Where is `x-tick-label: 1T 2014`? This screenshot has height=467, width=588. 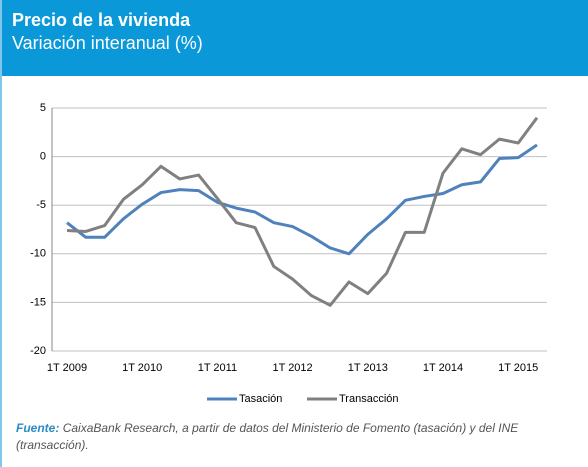
x-tick-label: 1T 2014 is located at coordinates (443, 368).